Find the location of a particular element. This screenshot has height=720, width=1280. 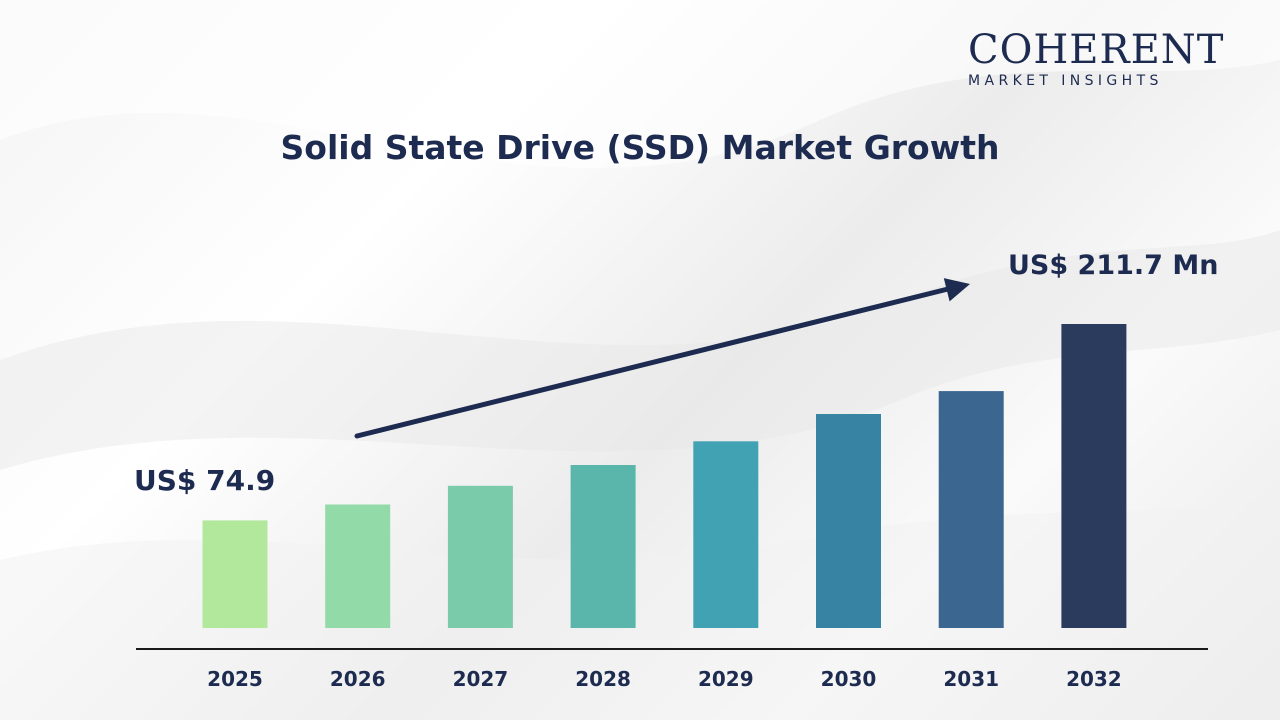

trend-arrow-head is located at coordinates (956, 290).